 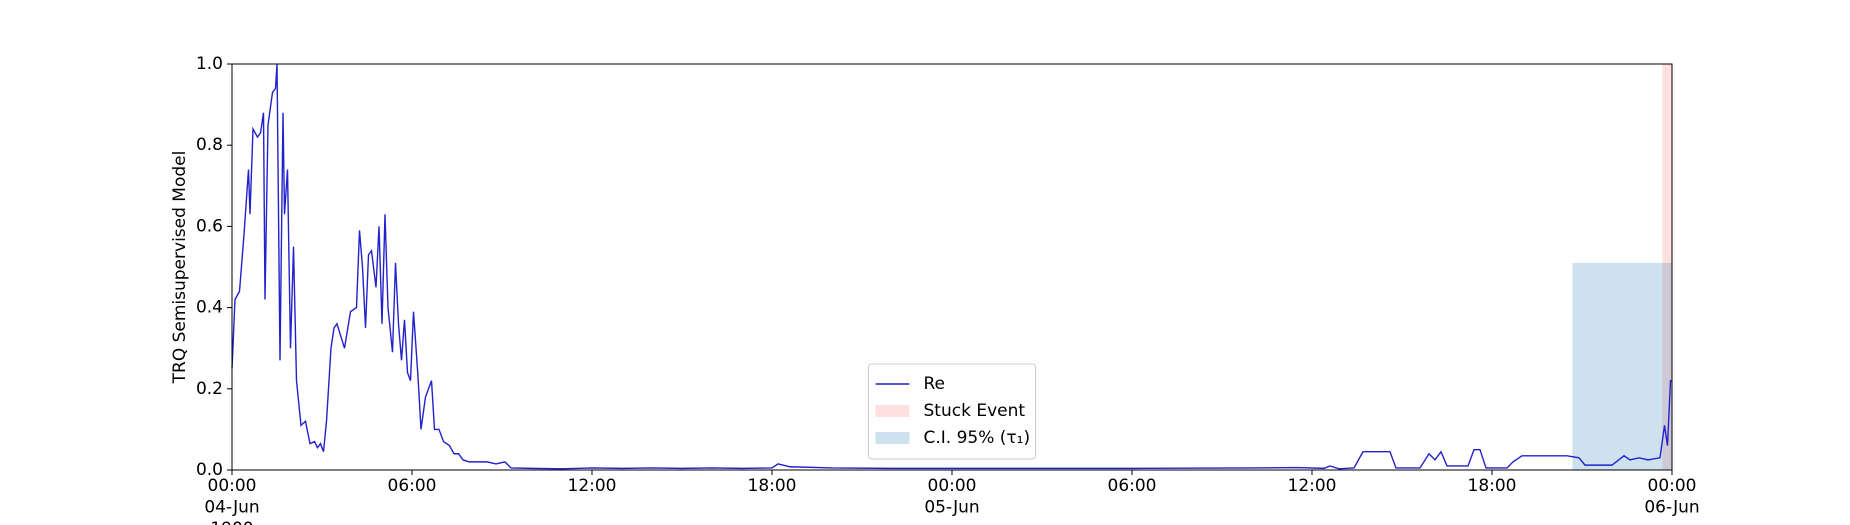 What do you see at coordinates (231, 522) in the screenshot?
I see `x-tick-label: 1900` at bounding box center [231, 522].